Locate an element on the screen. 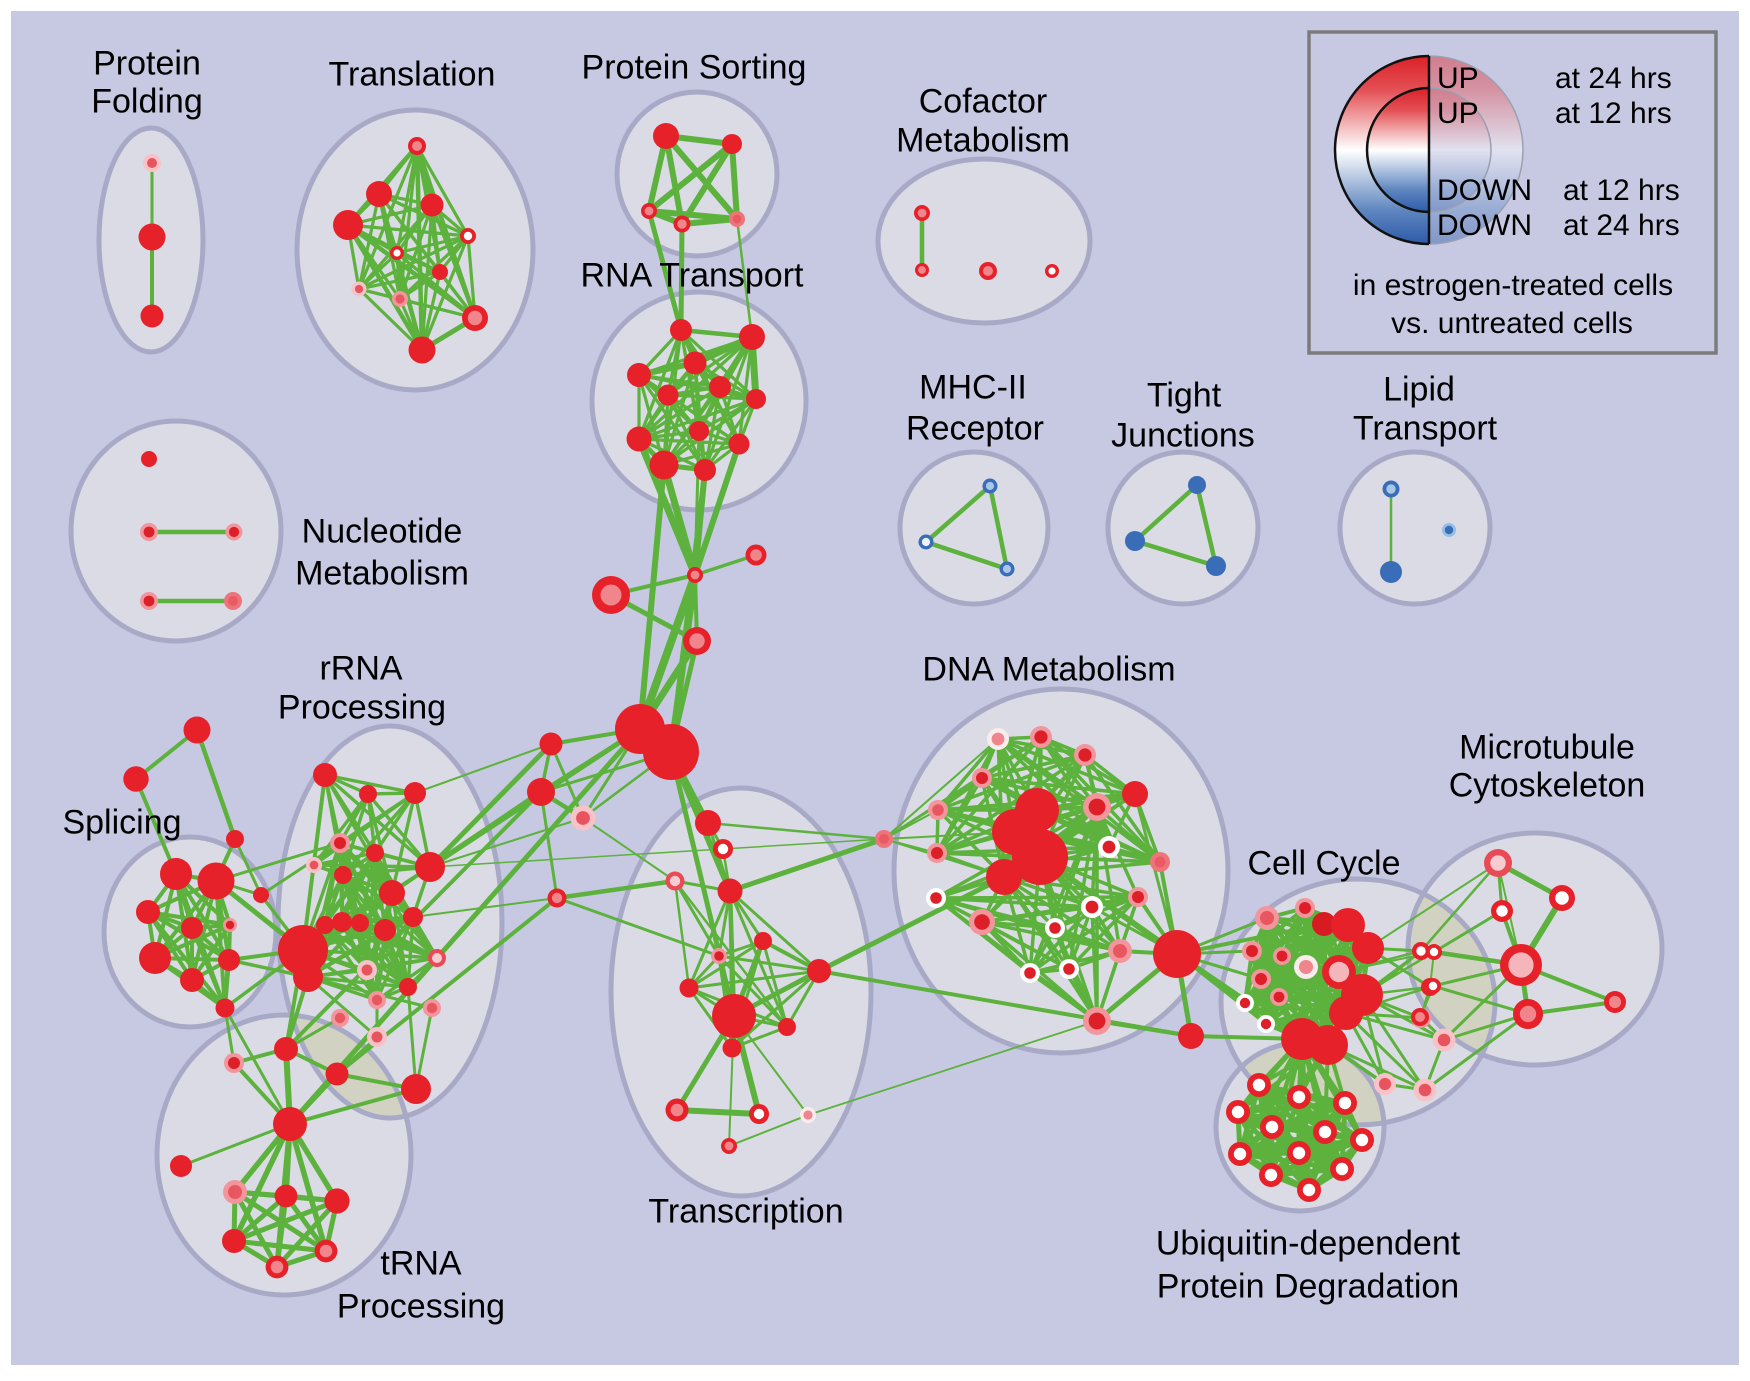 The width and height of the screenshot is (1750, 1381). svg-text: tRNA is located at coordinates (421, 1264).